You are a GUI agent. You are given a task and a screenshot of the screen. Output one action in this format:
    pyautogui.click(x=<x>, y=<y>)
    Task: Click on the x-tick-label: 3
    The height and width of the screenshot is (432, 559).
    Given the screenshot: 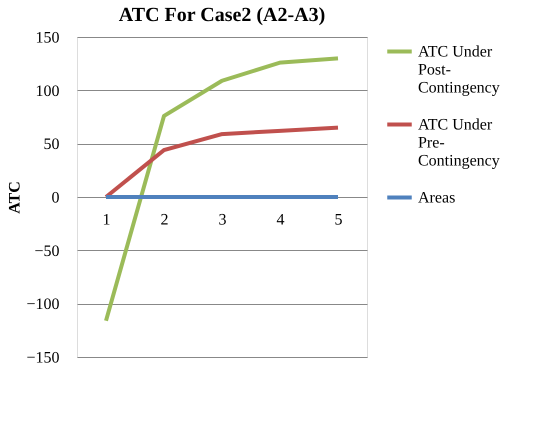 What is the action you would take?
    pyautogui.click(x=222, y=220)
    